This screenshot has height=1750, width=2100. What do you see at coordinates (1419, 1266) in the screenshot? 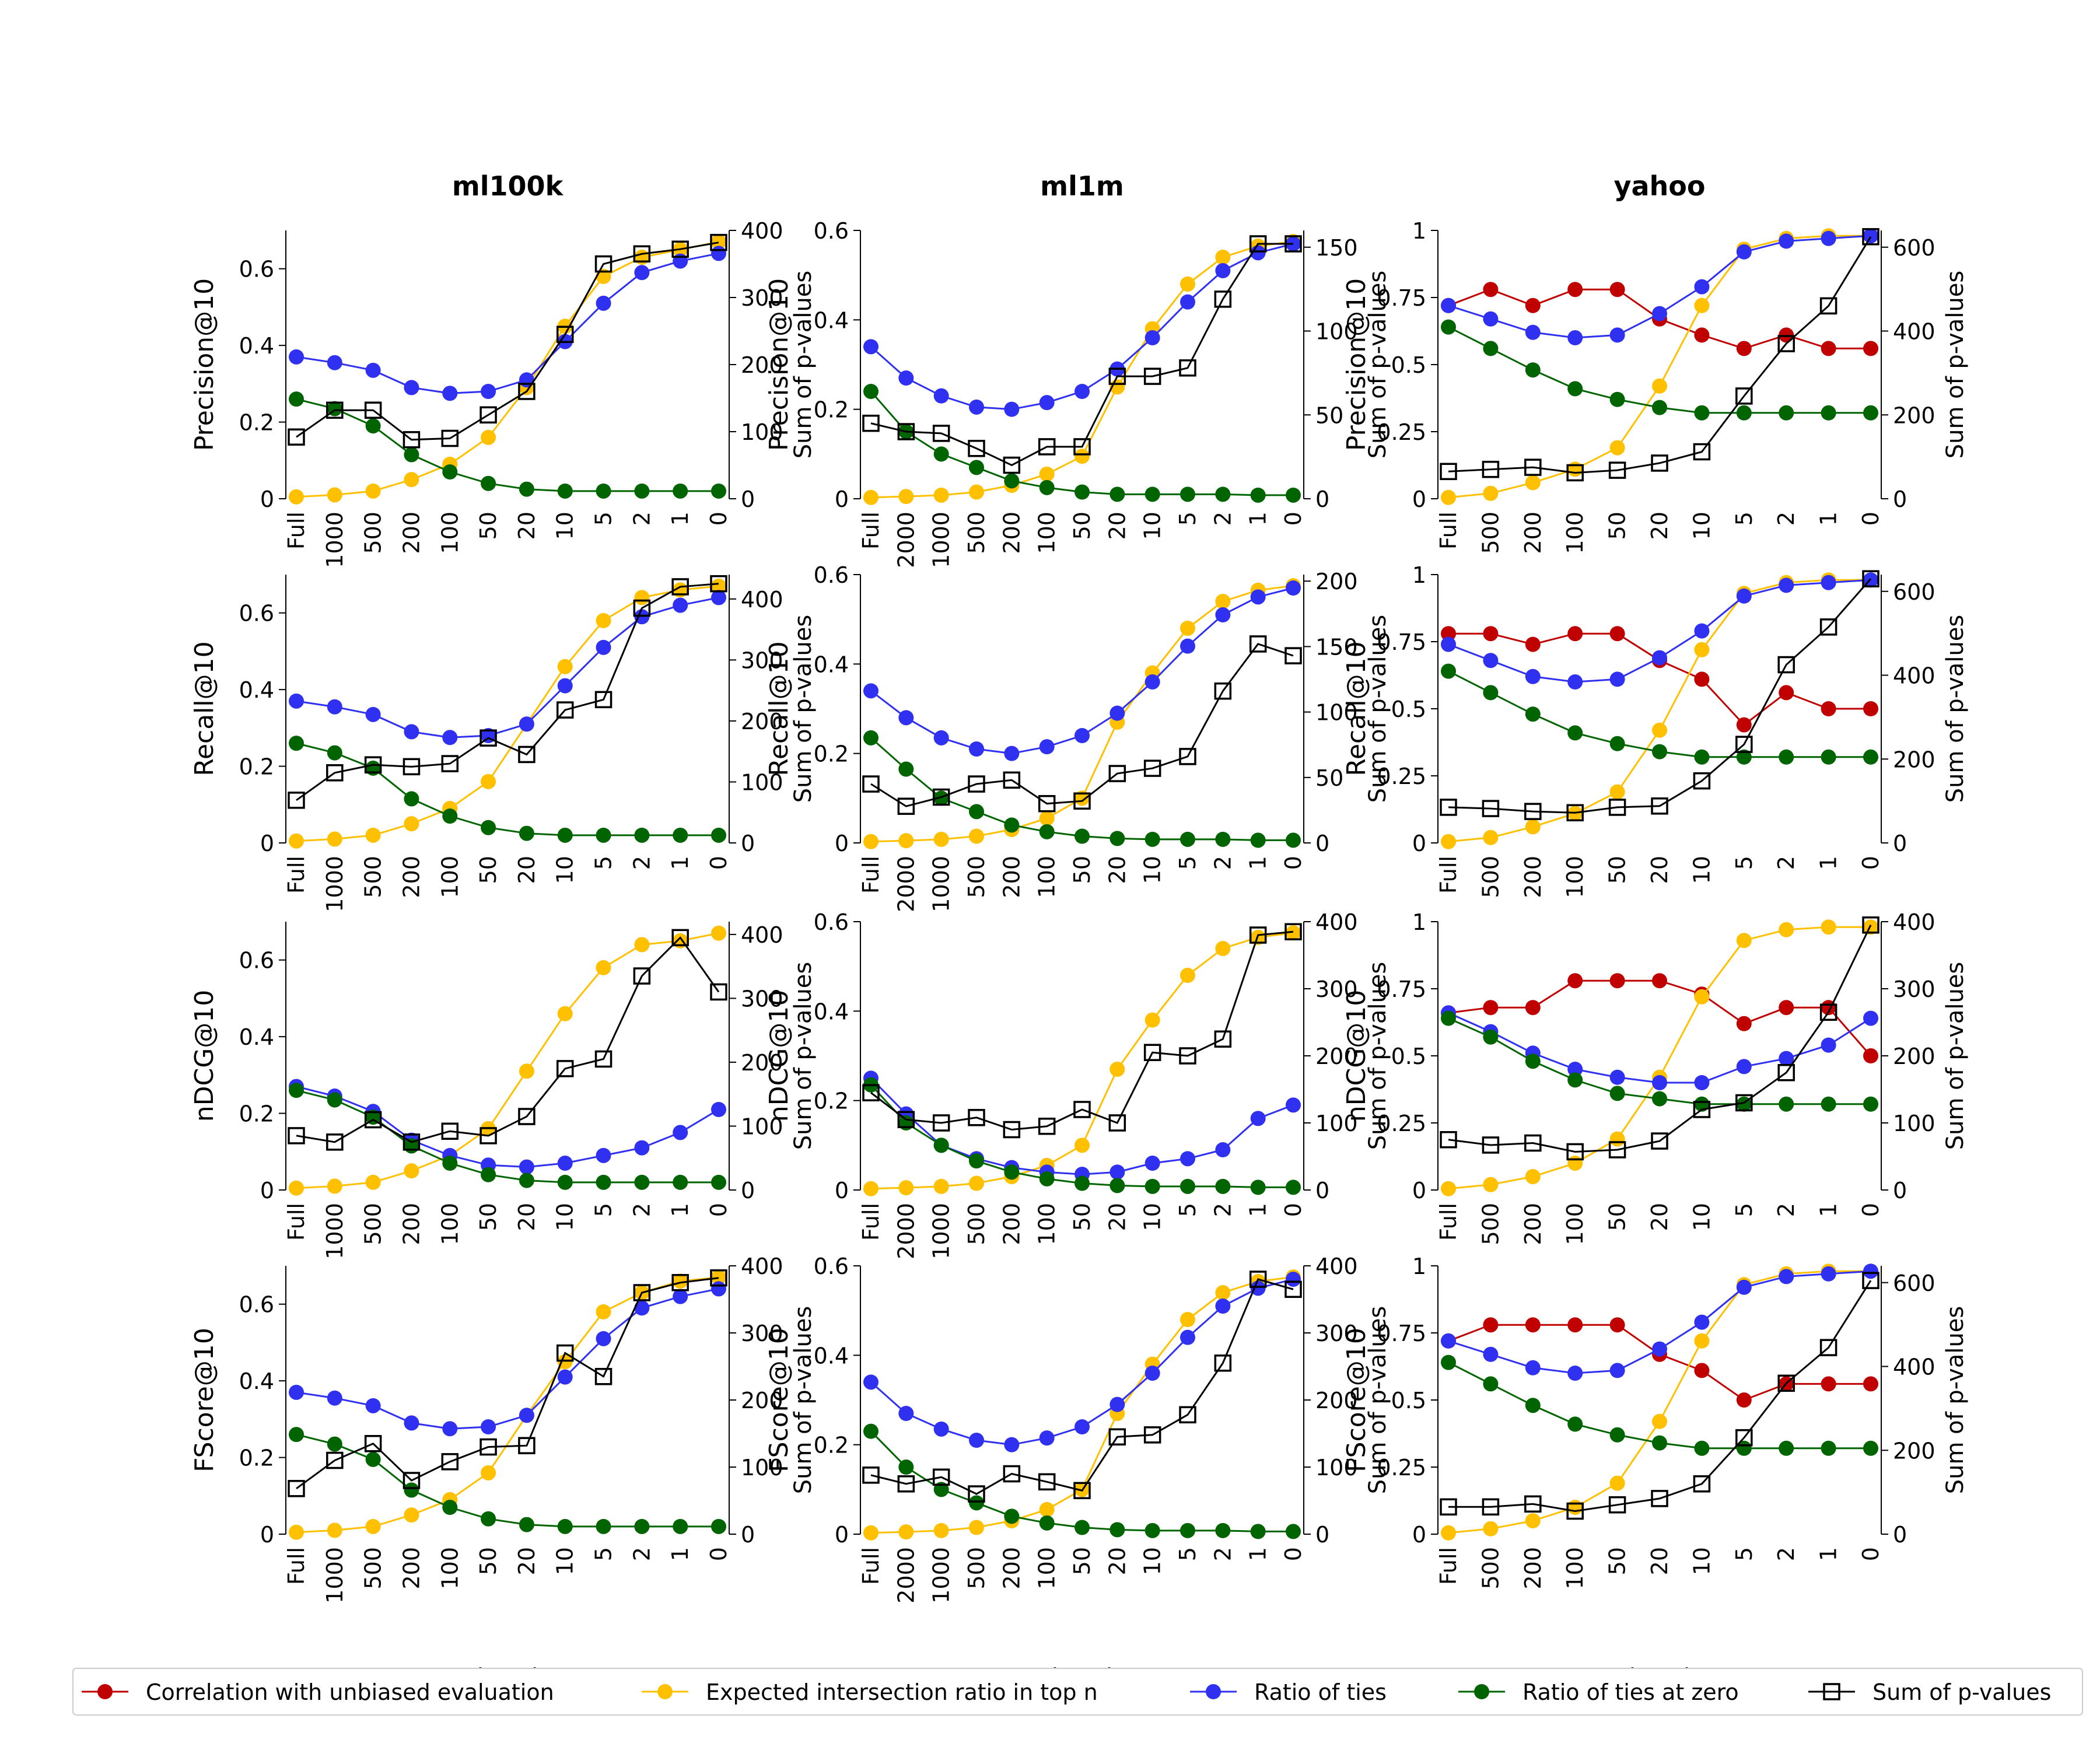
I see `y-tick-label: 1` at bounding box center [1419, 1266].